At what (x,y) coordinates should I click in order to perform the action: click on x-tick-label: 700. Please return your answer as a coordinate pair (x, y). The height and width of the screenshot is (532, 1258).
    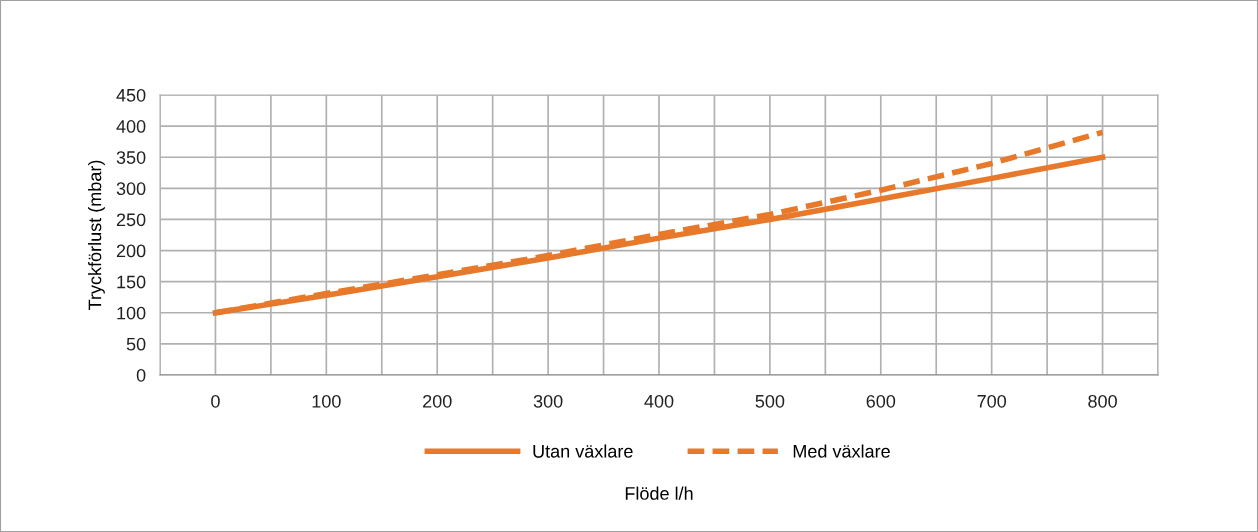
    Looking at the image, I should click on (992, 401).